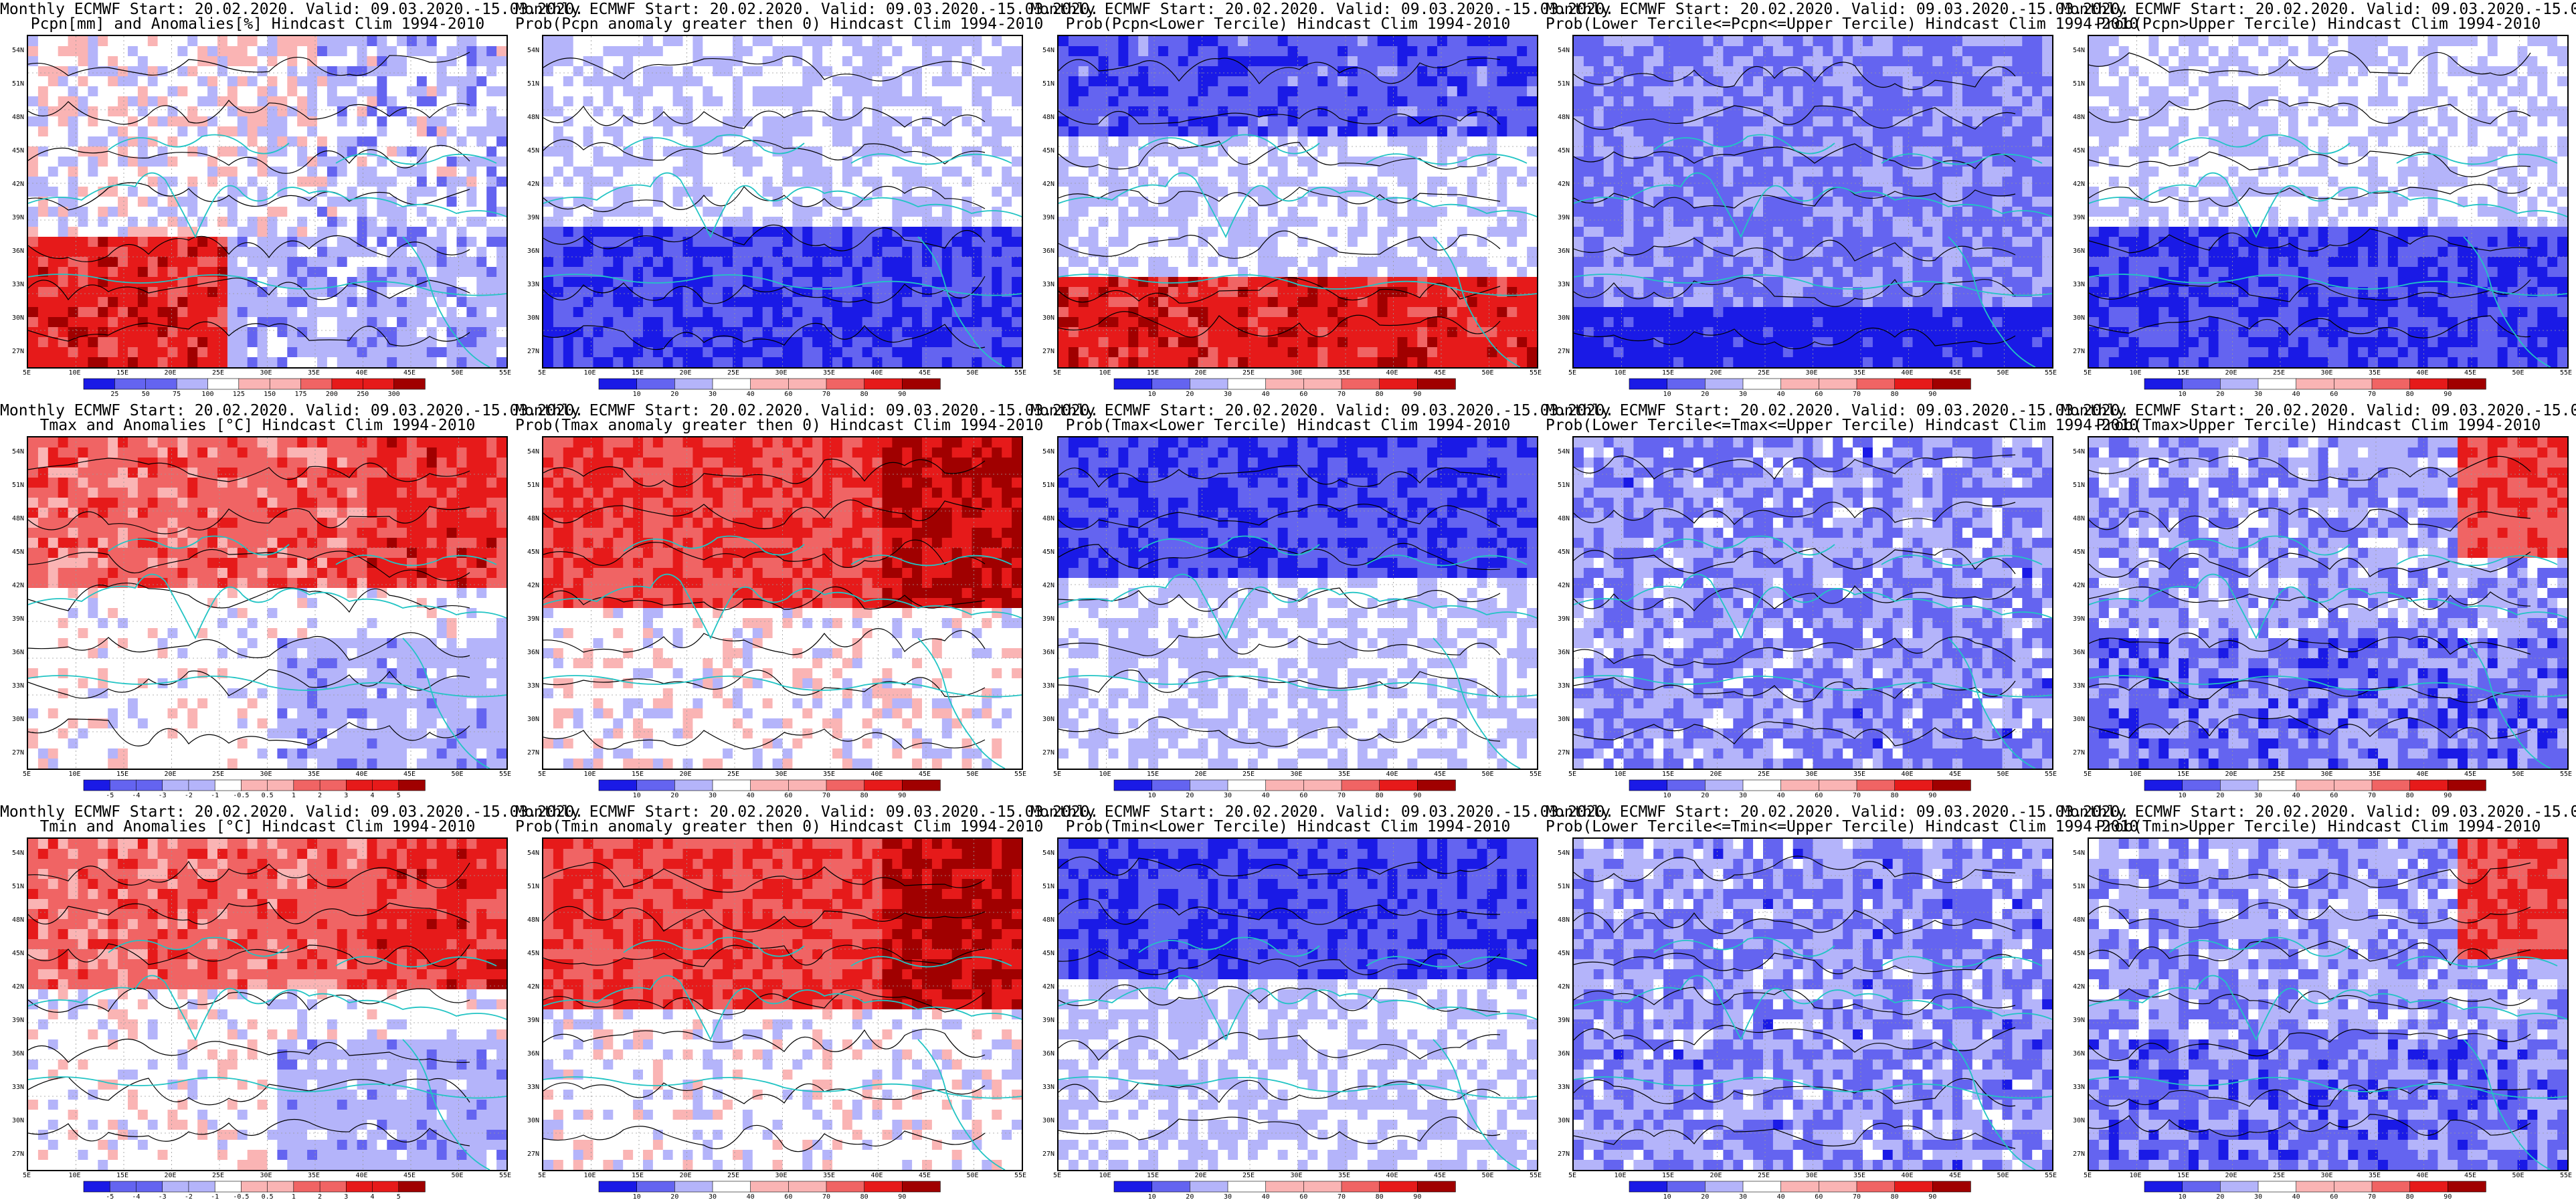 This screenshot has width=2576, height=1204. What do you see at coordinates (1704, 394) in the screenshot?
I see `colorbar-tick-label: 20` at bounding box center [1704, 394].